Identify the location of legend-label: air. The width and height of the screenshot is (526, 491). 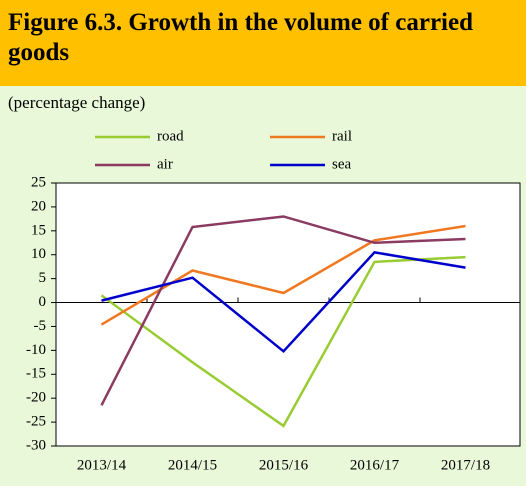
(165, 164).